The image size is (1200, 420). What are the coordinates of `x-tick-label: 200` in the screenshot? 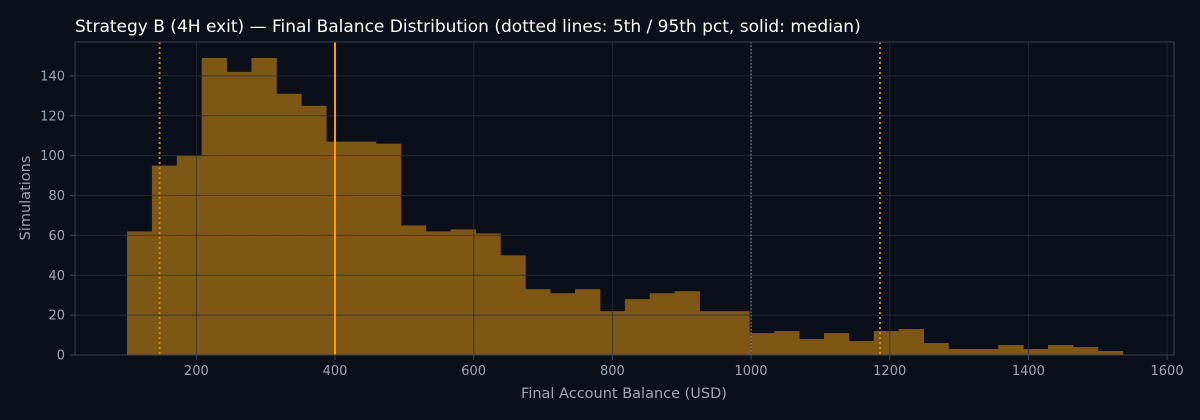 It's located at (196, 371).